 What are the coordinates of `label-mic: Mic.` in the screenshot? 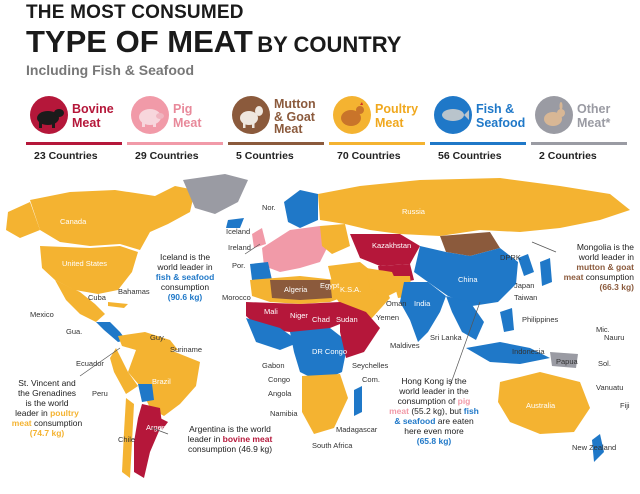 It's located at (603, 329).